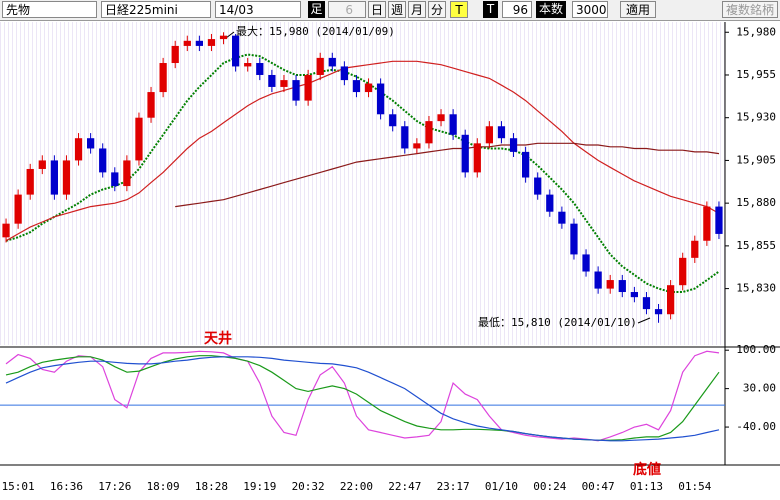 The height and width of the screenshot is (500, 780). I want to click on t-label: T, so click(490, 9).